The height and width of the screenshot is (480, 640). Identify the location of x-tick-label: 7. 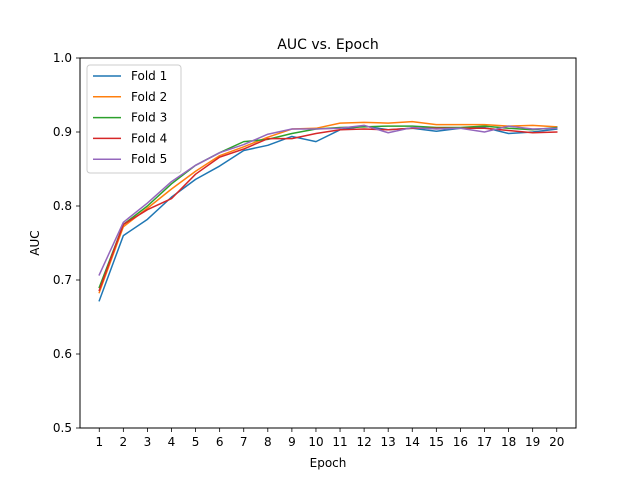
(244, 442).